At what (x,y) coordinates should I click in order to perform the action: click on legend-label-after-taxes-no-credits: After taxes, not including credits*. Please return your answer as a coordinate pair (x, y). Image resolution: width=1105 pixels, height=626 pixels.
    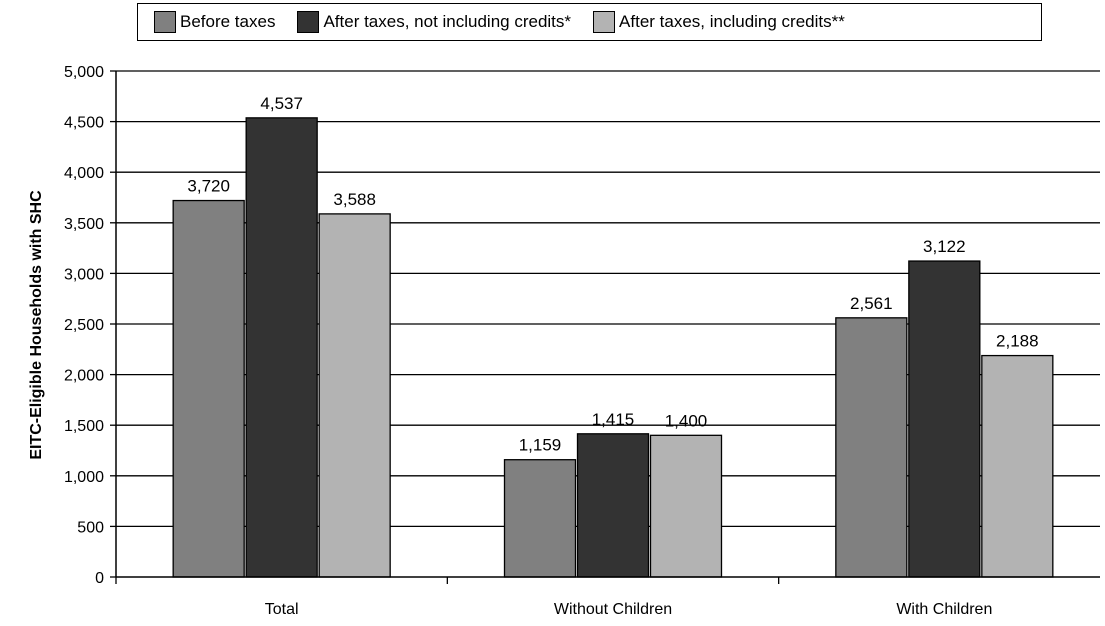
    Looking at the image, I should click on (447, 21).